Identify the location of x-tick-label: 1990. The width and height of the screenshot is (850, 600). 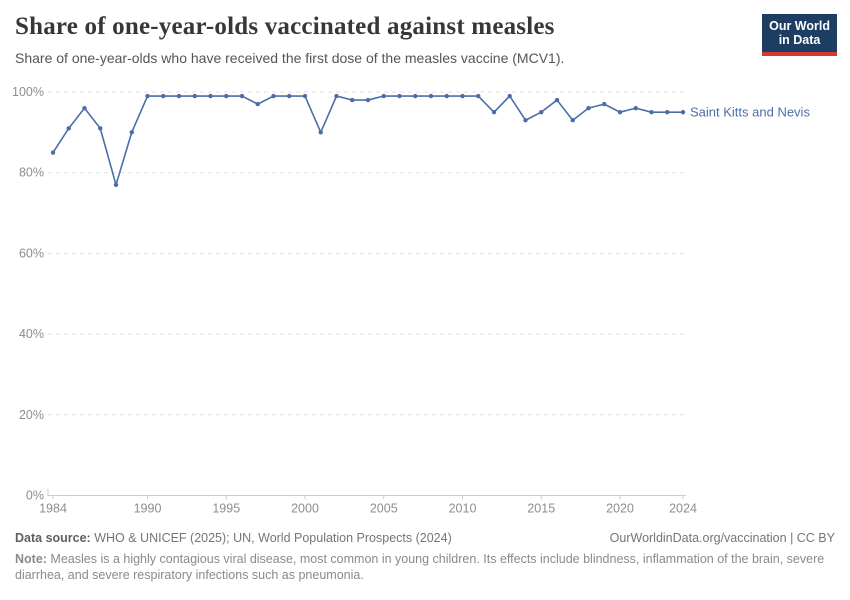
(148, 509).